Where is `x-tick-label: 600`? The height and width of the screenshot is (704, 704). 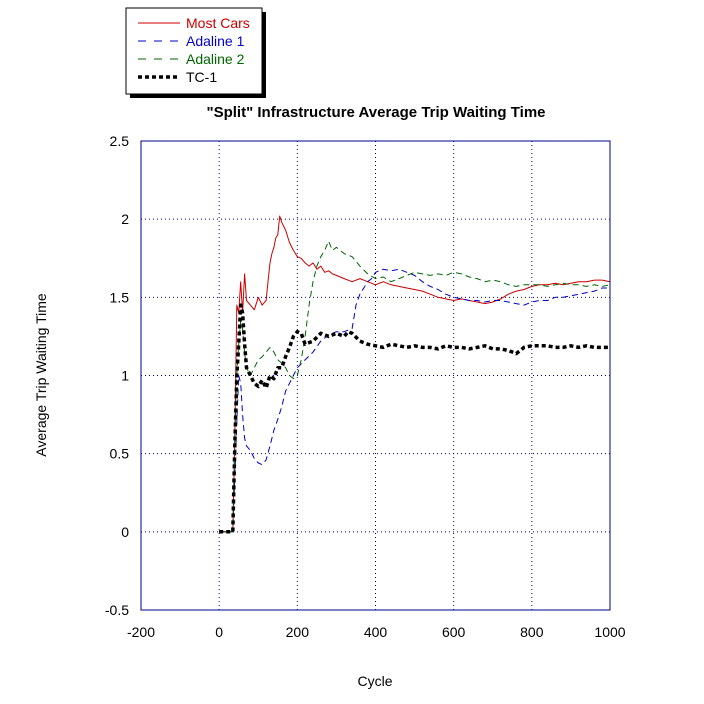 x-tick-label: 600 is located at coordinates (454, 632).